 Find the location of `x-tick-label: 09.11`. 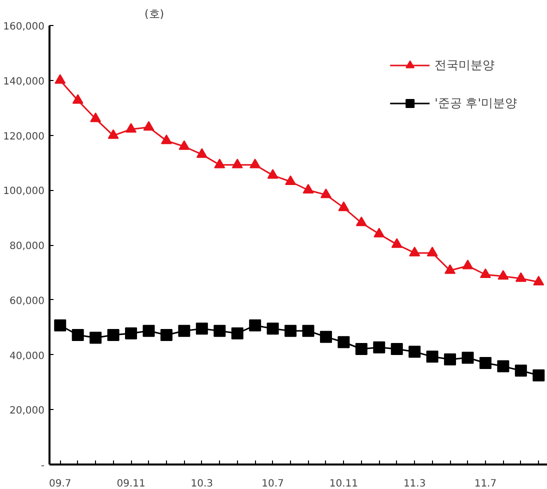

x-tick-label: 09.11 is located at coordinates (131, 483).